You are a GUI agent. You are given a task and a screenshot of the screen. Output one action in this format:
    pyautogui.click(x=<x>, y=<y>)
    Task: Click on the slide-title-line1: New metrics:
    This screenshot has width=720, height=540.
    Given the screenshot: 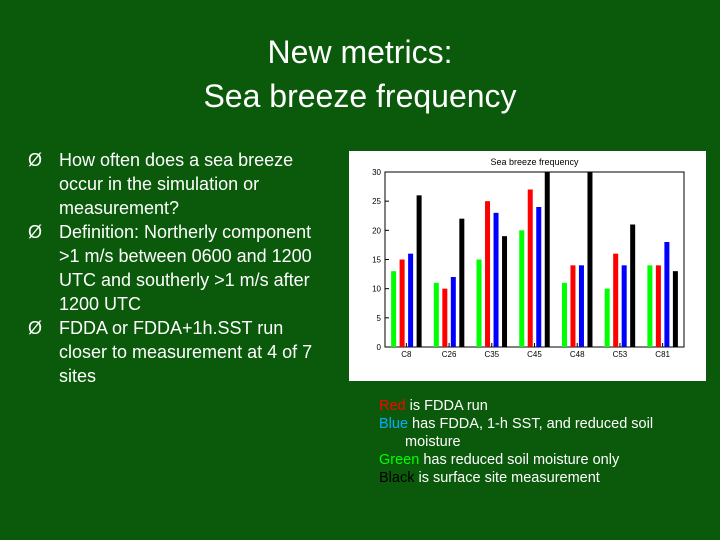 What is the action you would take?
    pyautogui.click(x=360, y=52)
    